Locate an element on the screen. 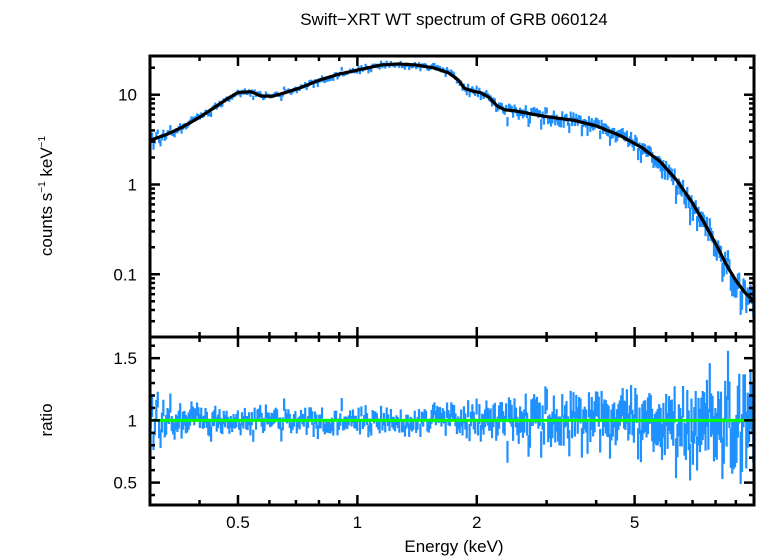 The height and width of the screenshot is (556, 758). x-tick-label: 1 is located at coordinates (357, 522).